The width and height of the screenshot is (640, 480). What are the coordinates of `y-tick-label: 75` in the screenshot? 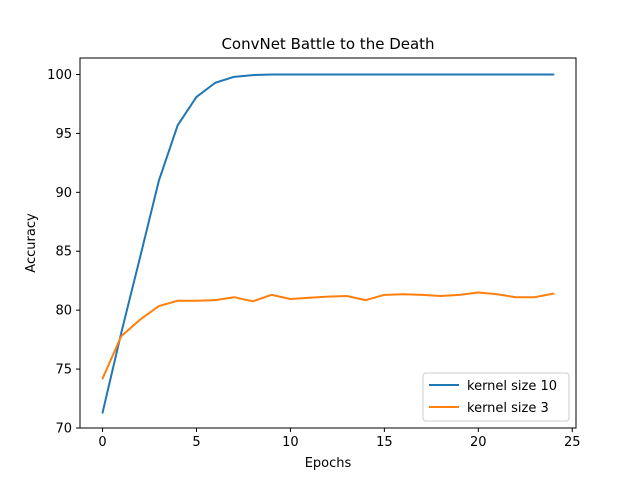 It's located at (63, 370).